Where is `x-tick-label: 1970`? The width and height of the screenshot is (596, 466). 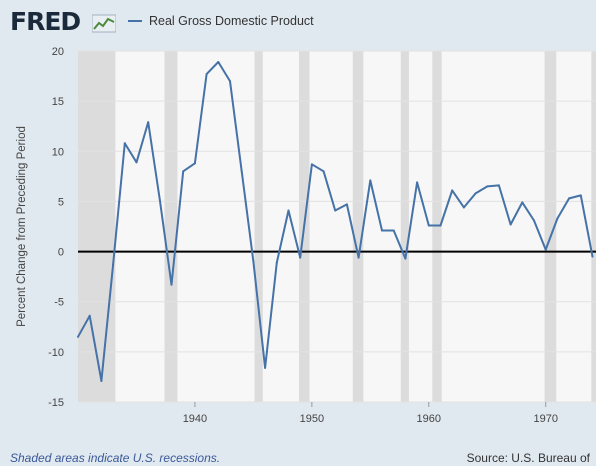 x-tick-label: 1970 is located at coordinates (545, 419).